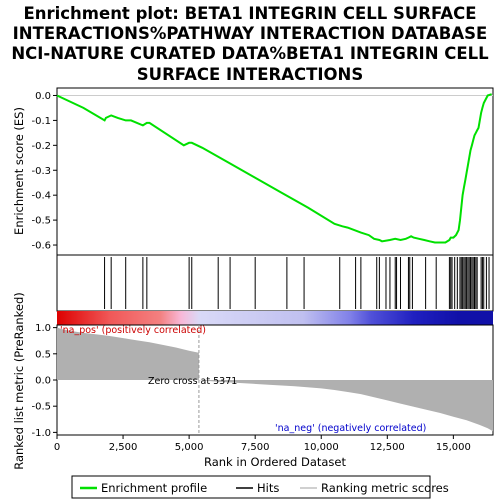 The height and width of the screenshot is (500, 500). I want to click on es-y-ticks: 0.0 -0.1 -0.2 -0.3 -0.4 -0.5 -0.6, so click(44, 171).